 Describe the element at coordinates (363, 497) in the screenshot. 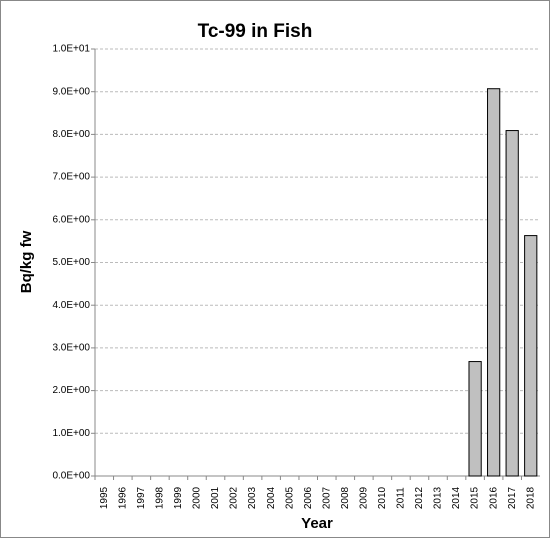

I see `x-tick-label: 2009` at that location.